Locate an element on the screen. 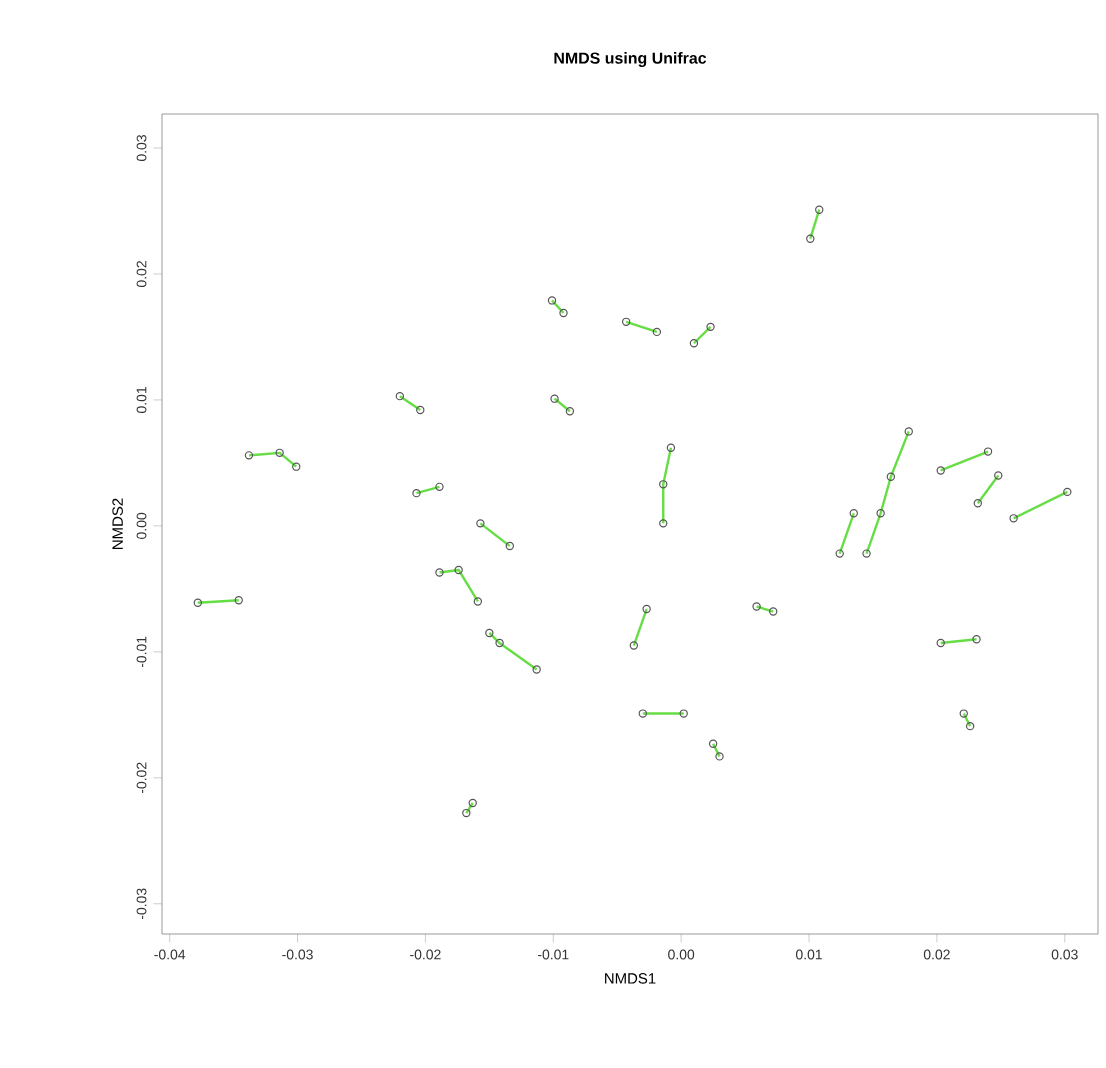 This screenshot has width=1106, height=1068. line-series is located at coordinates (887, 492).